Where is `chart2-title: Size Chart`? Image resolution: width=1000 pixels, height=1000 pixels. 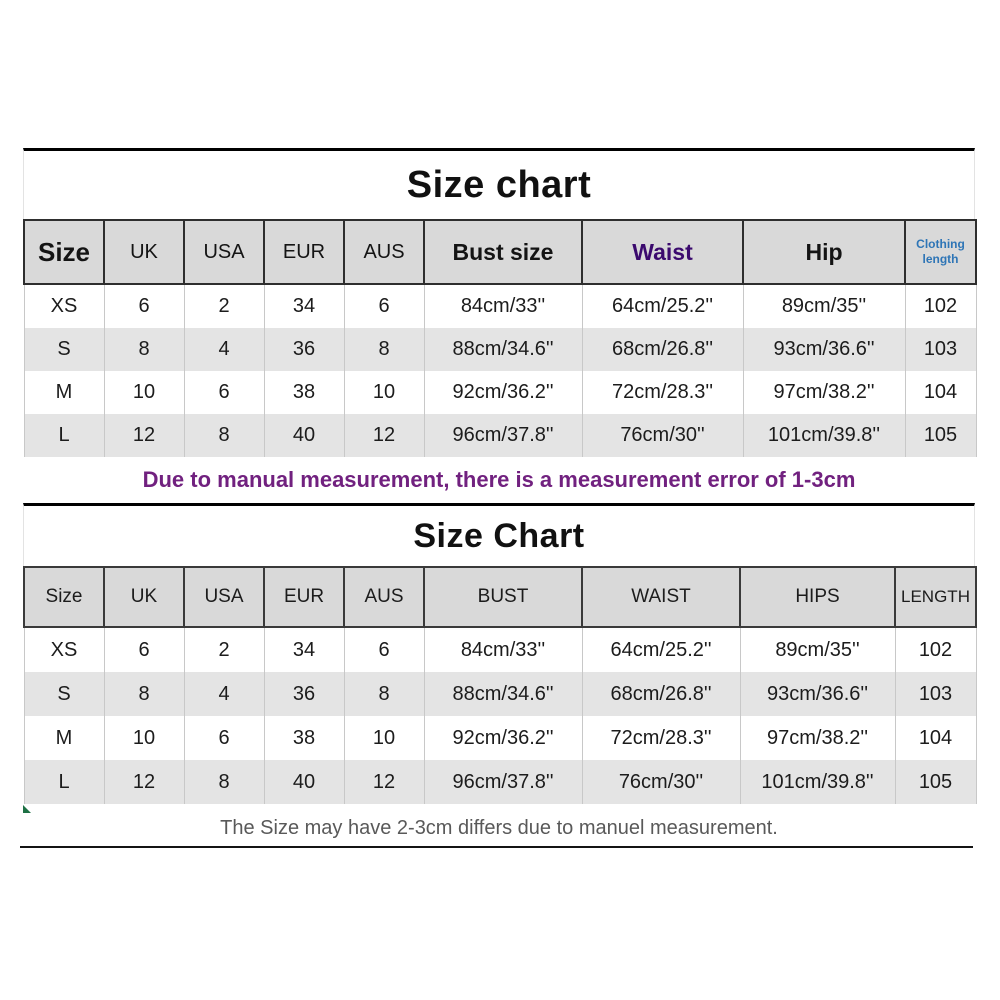 chart2-title: Size Chart is located at coordinates (499, 535).